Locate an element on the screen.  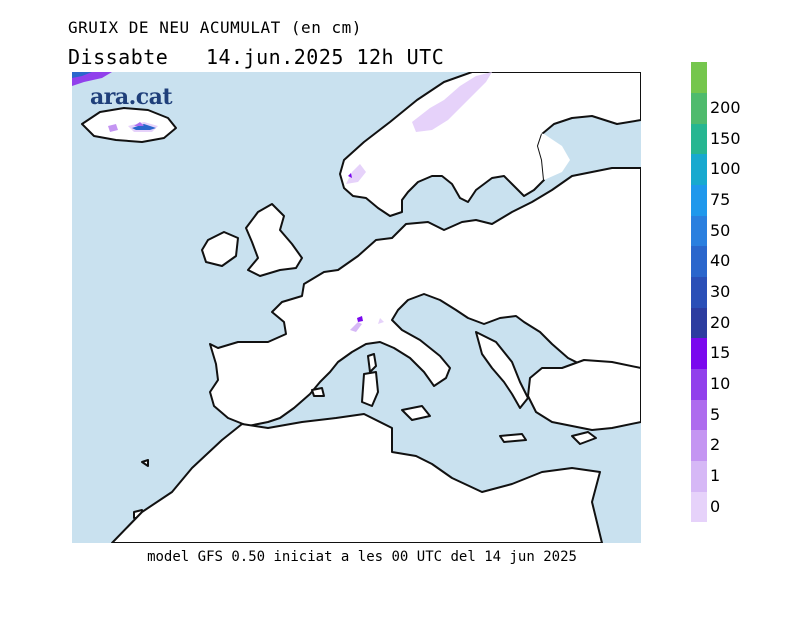
date-label: 14.jun.2025 12h UTC is located at coordinates (325, 57).